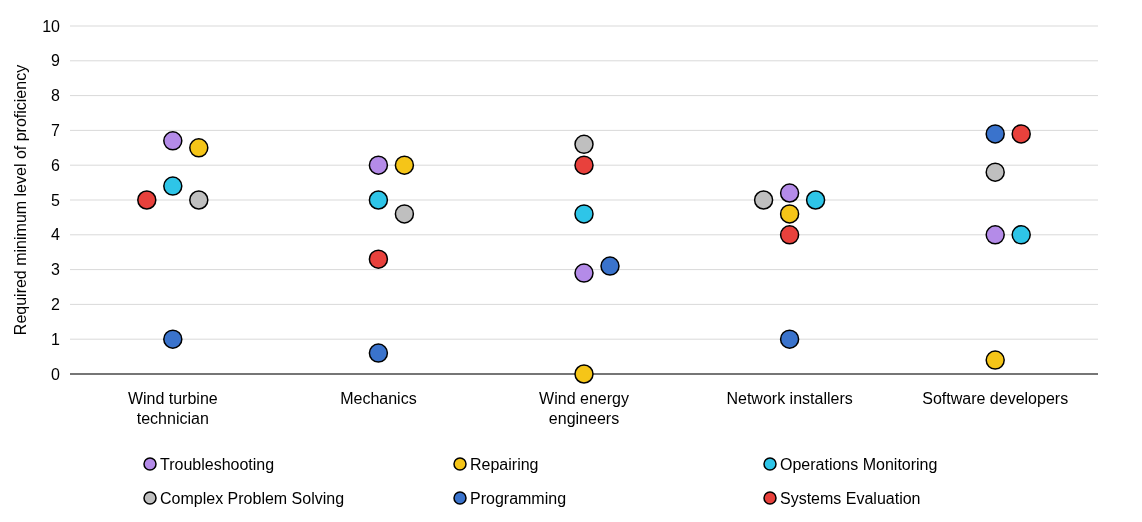  Describe the element at coordinates (51, 26) in the screenshot. I see `y-tick-label: 10` at that location.